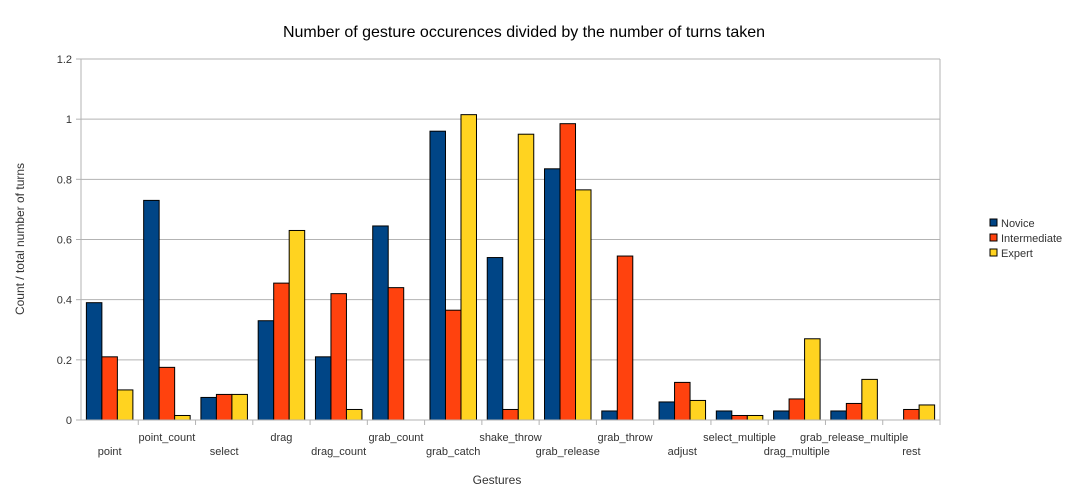 Image resolution: width=1079 pixels, height=504 pixels. I want to click on bar-novice-adjust, so click(667, 411).